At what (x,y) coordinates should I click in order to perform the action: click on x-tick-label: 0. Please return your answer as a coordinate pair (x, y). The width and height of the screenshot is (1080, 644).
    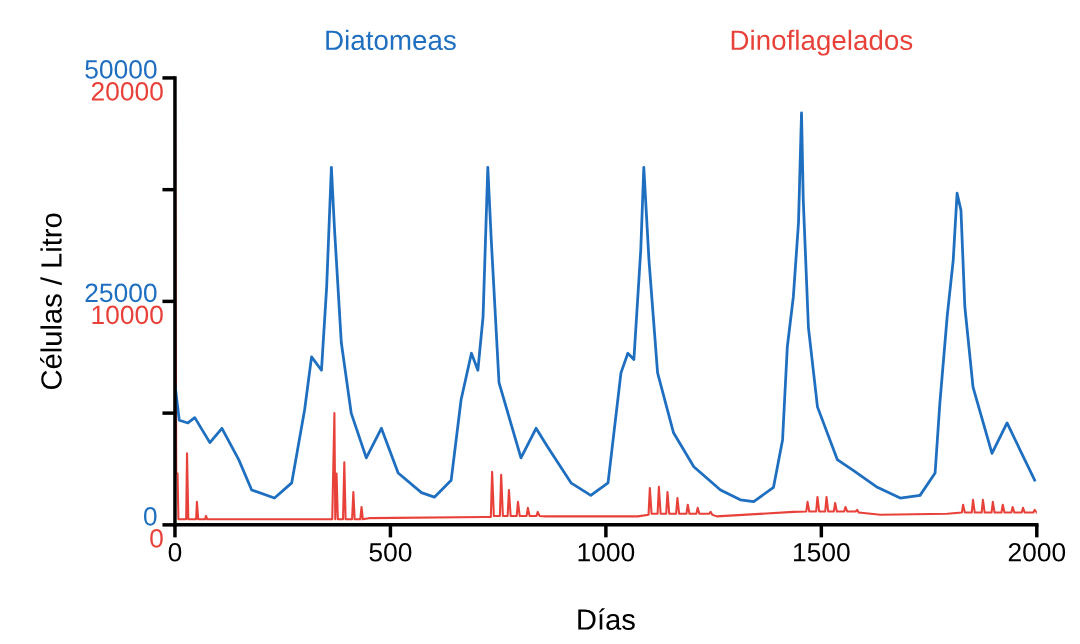
    Looking at the image, I should click on (175, 552).